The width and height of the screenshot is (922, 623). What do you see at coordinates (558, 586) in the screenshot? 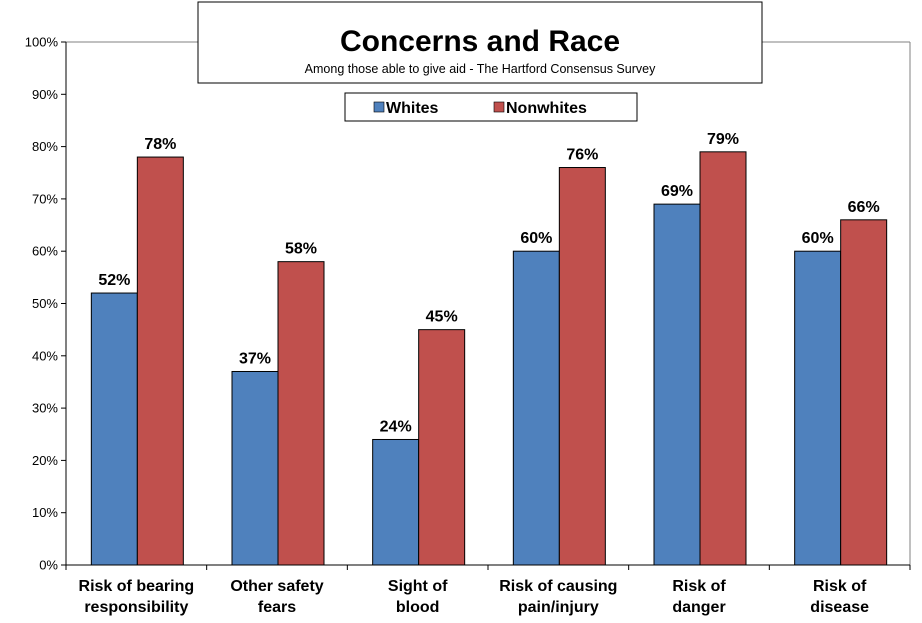
I see `x-category-label: Risk of causing` at bounding box center [558, 586].